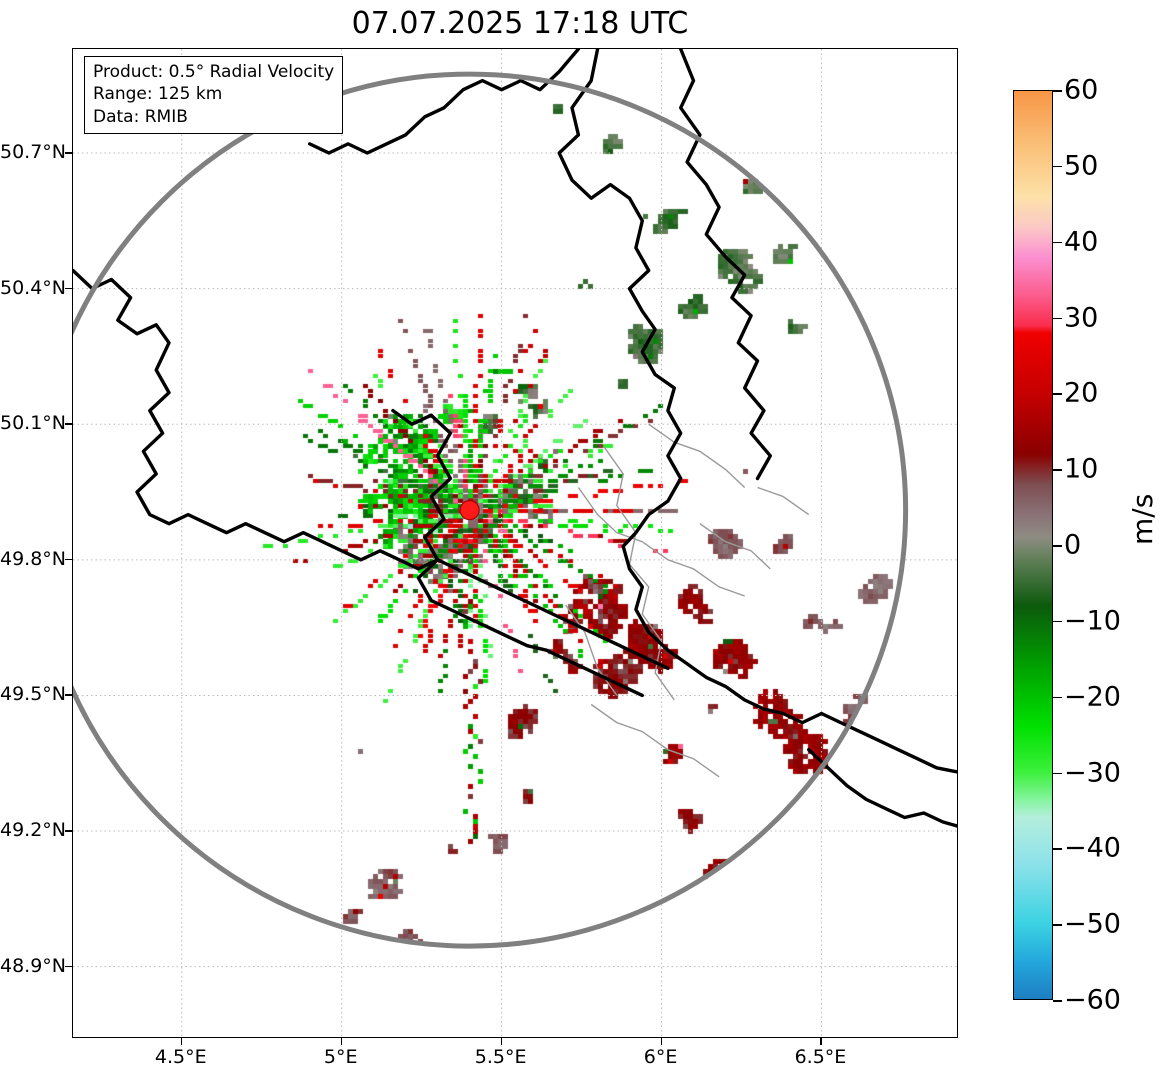  What do you see at coordinates (660, 1057) in the screenshot?
I see `x-axis-tick-label: 6°E` at bounding box center [660, 1057].